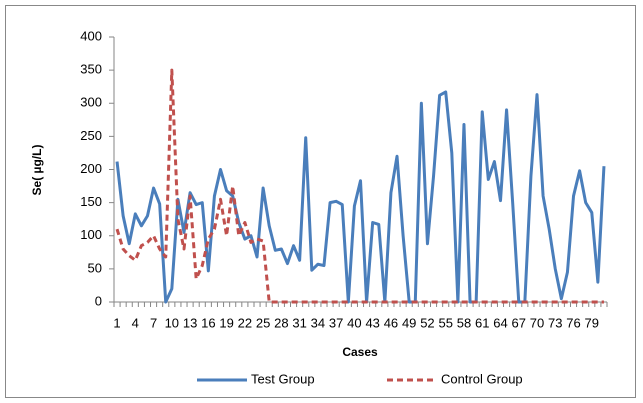  Describe the element at coordinates (500, 322) in the screenshot. I see `x-tick-label: 64` at that location.